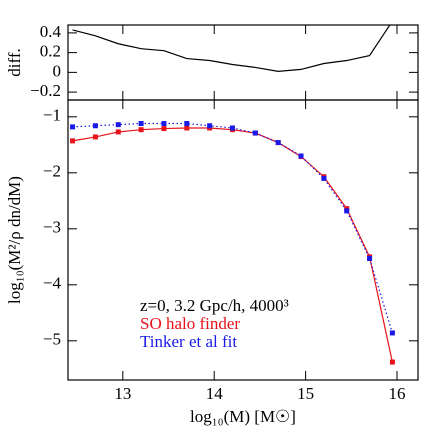  What do you see at coordinates (50, 51) in the screenshot?
I see `y-tick-label: 0.2` at bounding box center [50, 51].